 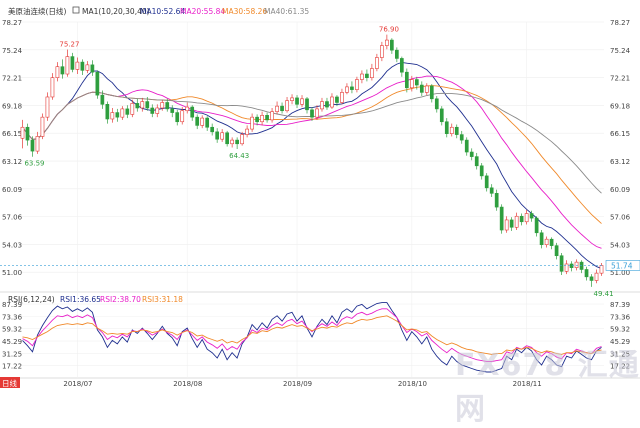 What do you see at coordinates (297, 384) in the screenshot?
I see `x-tick-label: 2018/09` at bounding box center [297, 384].